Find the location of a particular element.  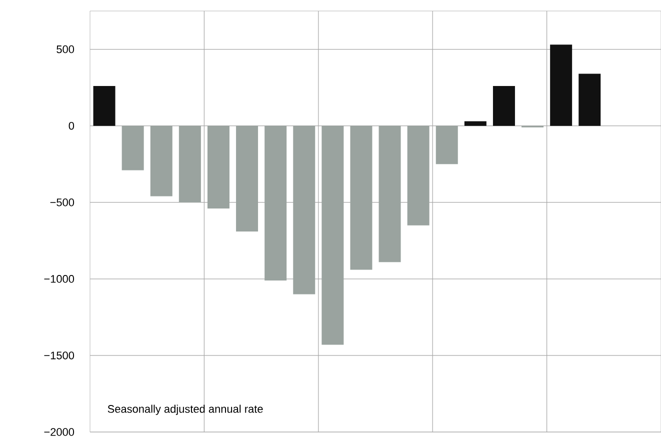

y-tick-label: −1500 is located at coordinates (59, 356).